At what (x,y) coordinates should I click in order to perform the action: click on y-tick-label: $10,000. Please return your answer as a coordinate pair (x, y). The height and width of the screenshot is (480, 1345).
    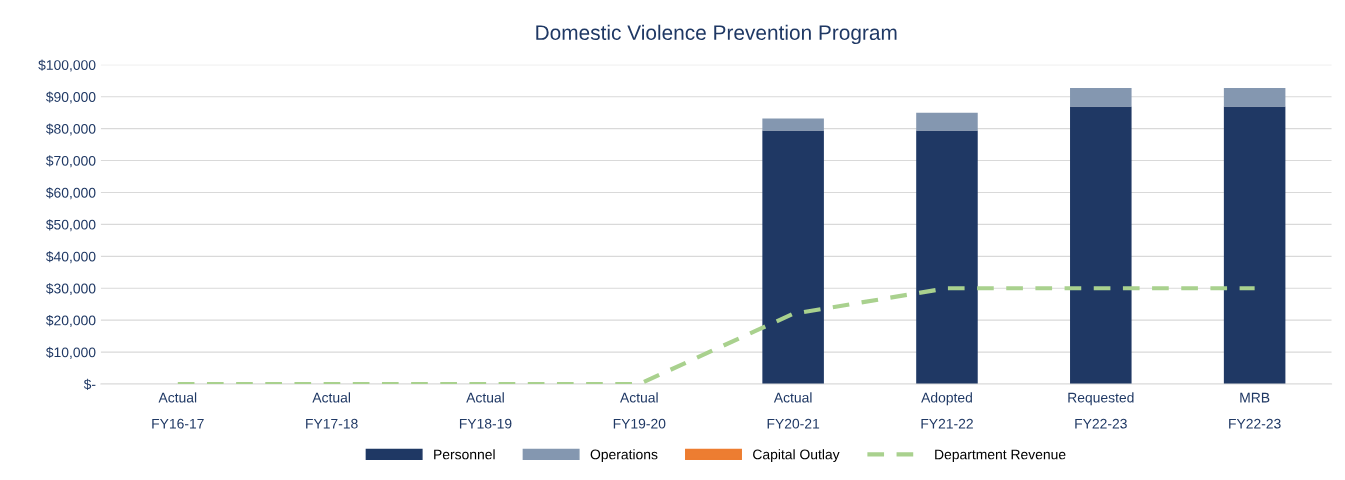
    Looking at the image, I should click on (70, 352).